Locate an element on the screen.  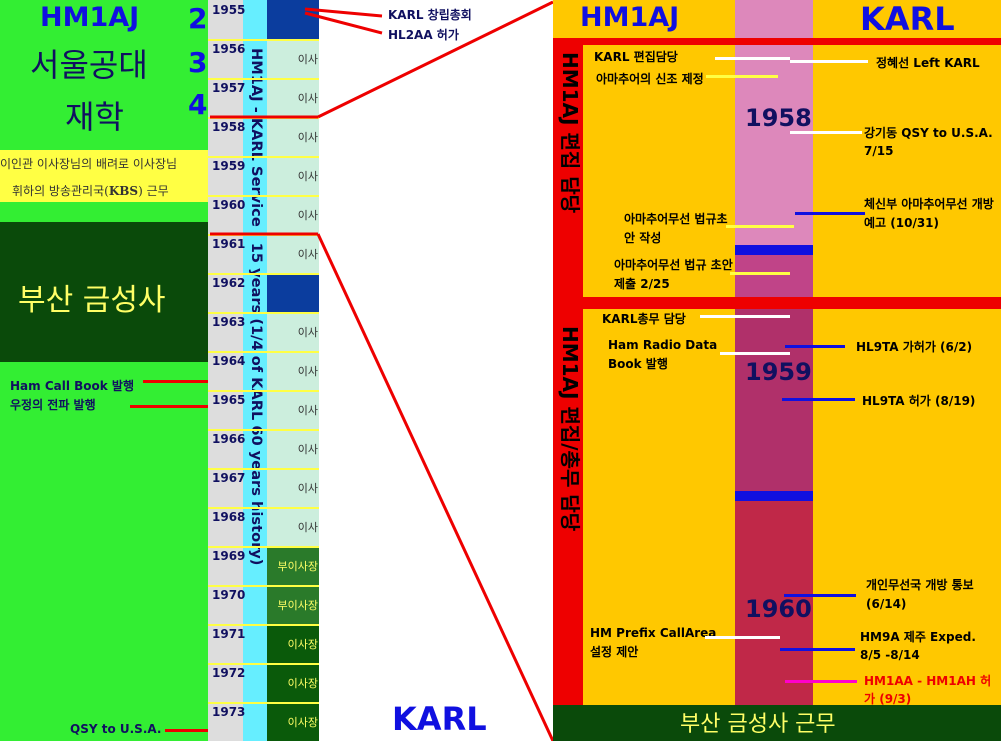
event-open-notice: 체신부 아마추어무선 개방 예고 (10/31) is located at coordinates (929, 213).